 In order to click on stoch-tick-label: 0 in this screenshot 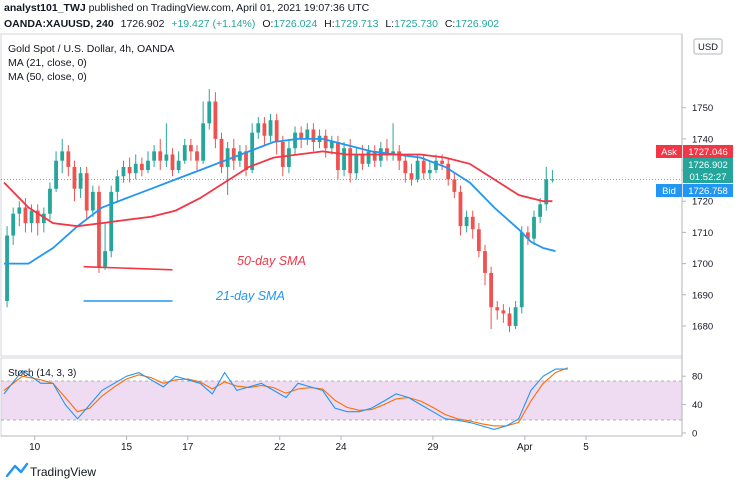, I will do `click(694, 434)`.